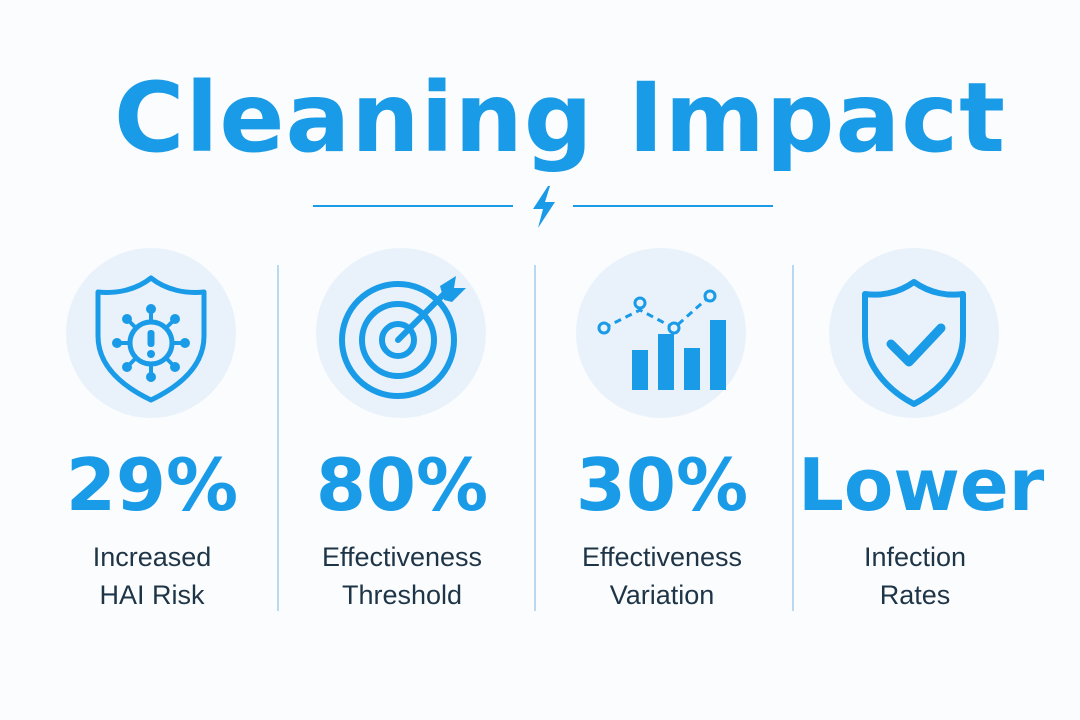 This screenshot has height=720, width=1080. Describe the element at coordinates (915, 576) in the screenshot. I see `stat-label: Infection Rates` at that location.